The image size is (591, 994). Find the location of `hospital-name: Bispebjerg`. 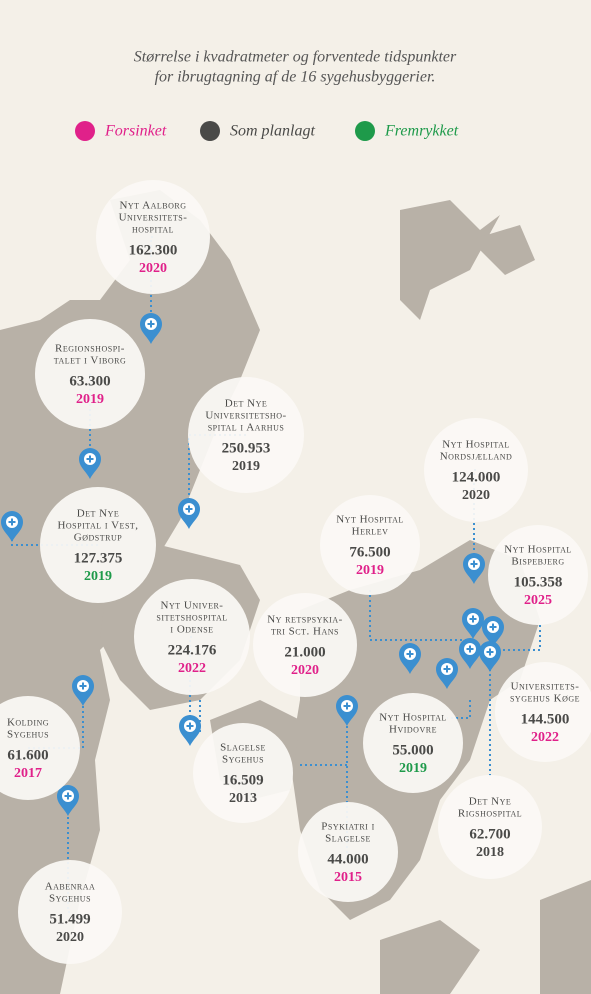

hospital-name: Bispebjerg is located at coordinates (537, 562).